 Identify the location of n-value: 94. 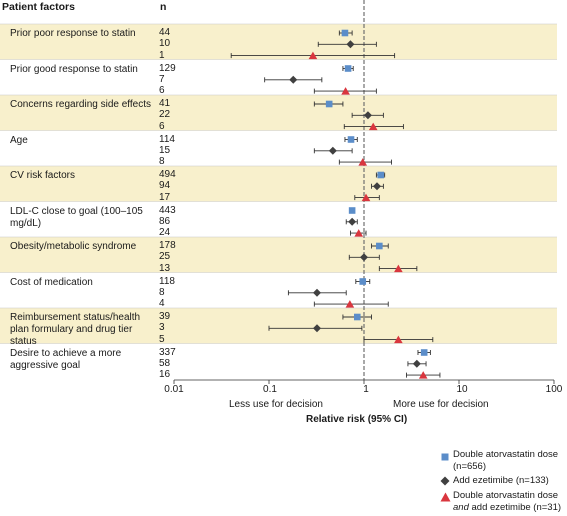
(171, 185).